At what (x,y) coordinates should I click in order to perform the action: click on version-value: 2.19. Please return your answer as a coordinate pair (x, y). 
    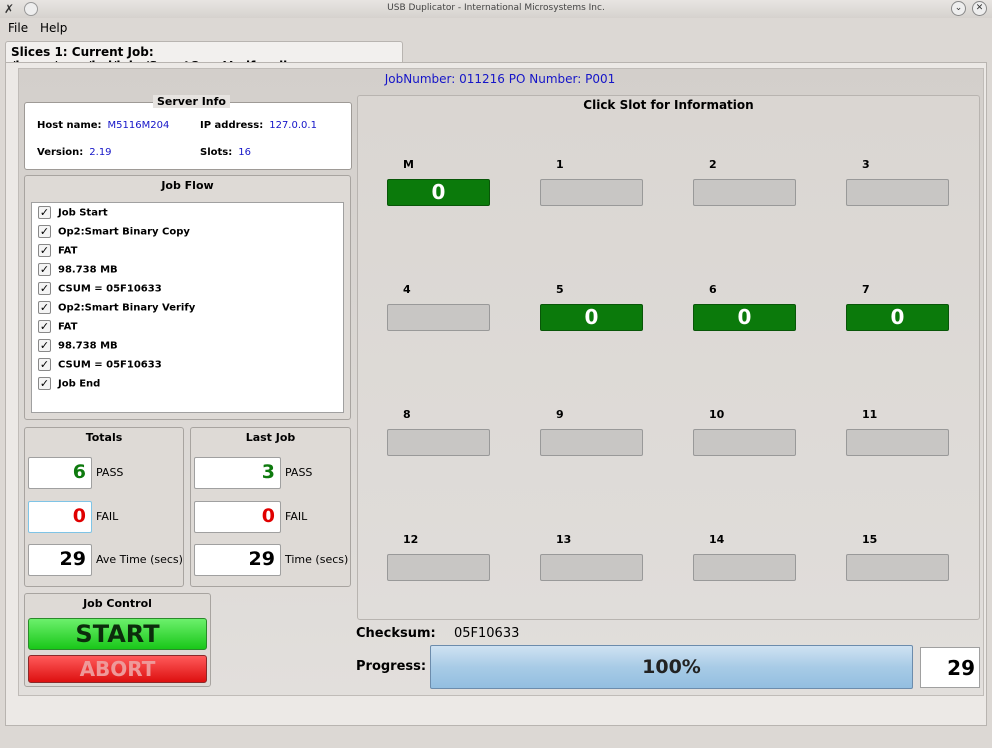
    Looking at the image, I should click on (100, 152).